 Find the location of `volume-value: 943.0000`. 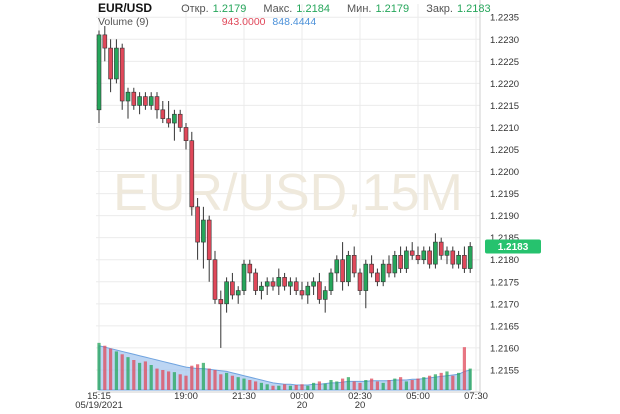

volume-value: 943.0000 is located at coordinates (243, 22).